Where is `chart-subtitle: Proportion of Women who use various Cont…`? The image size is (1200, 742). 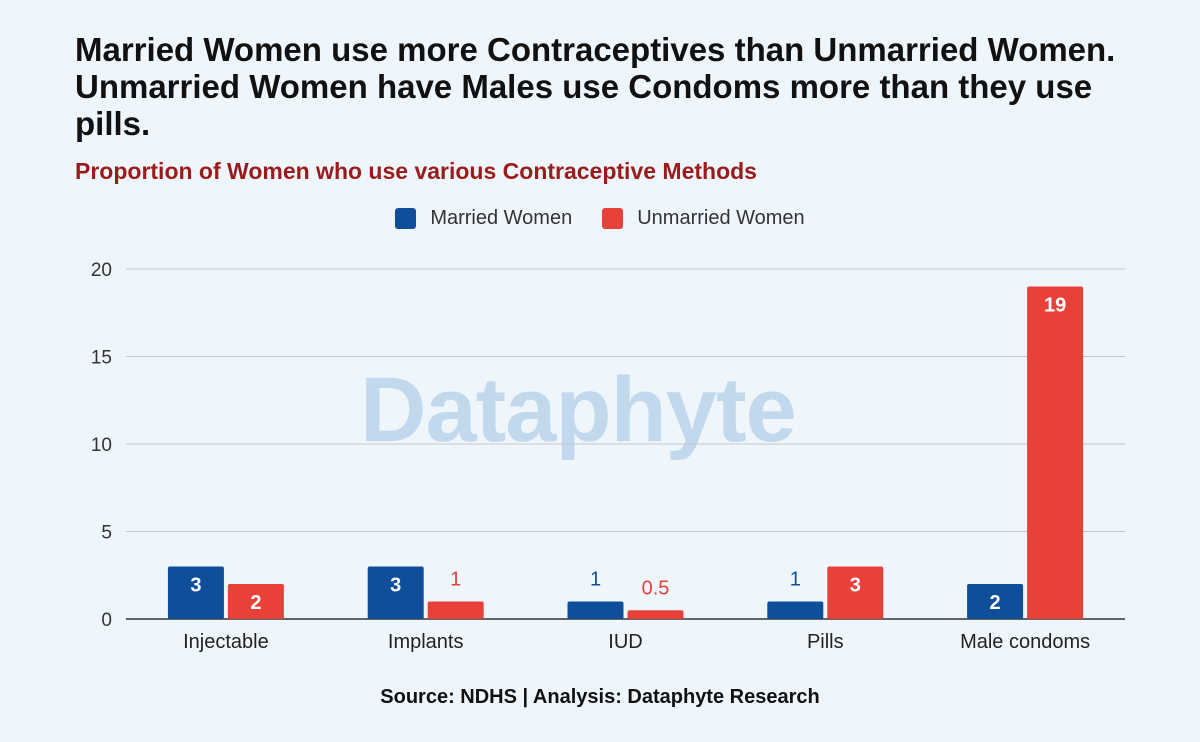 chart-subtitle: Proportion of Women who use various Cont… is located at coordinates (416, 171).